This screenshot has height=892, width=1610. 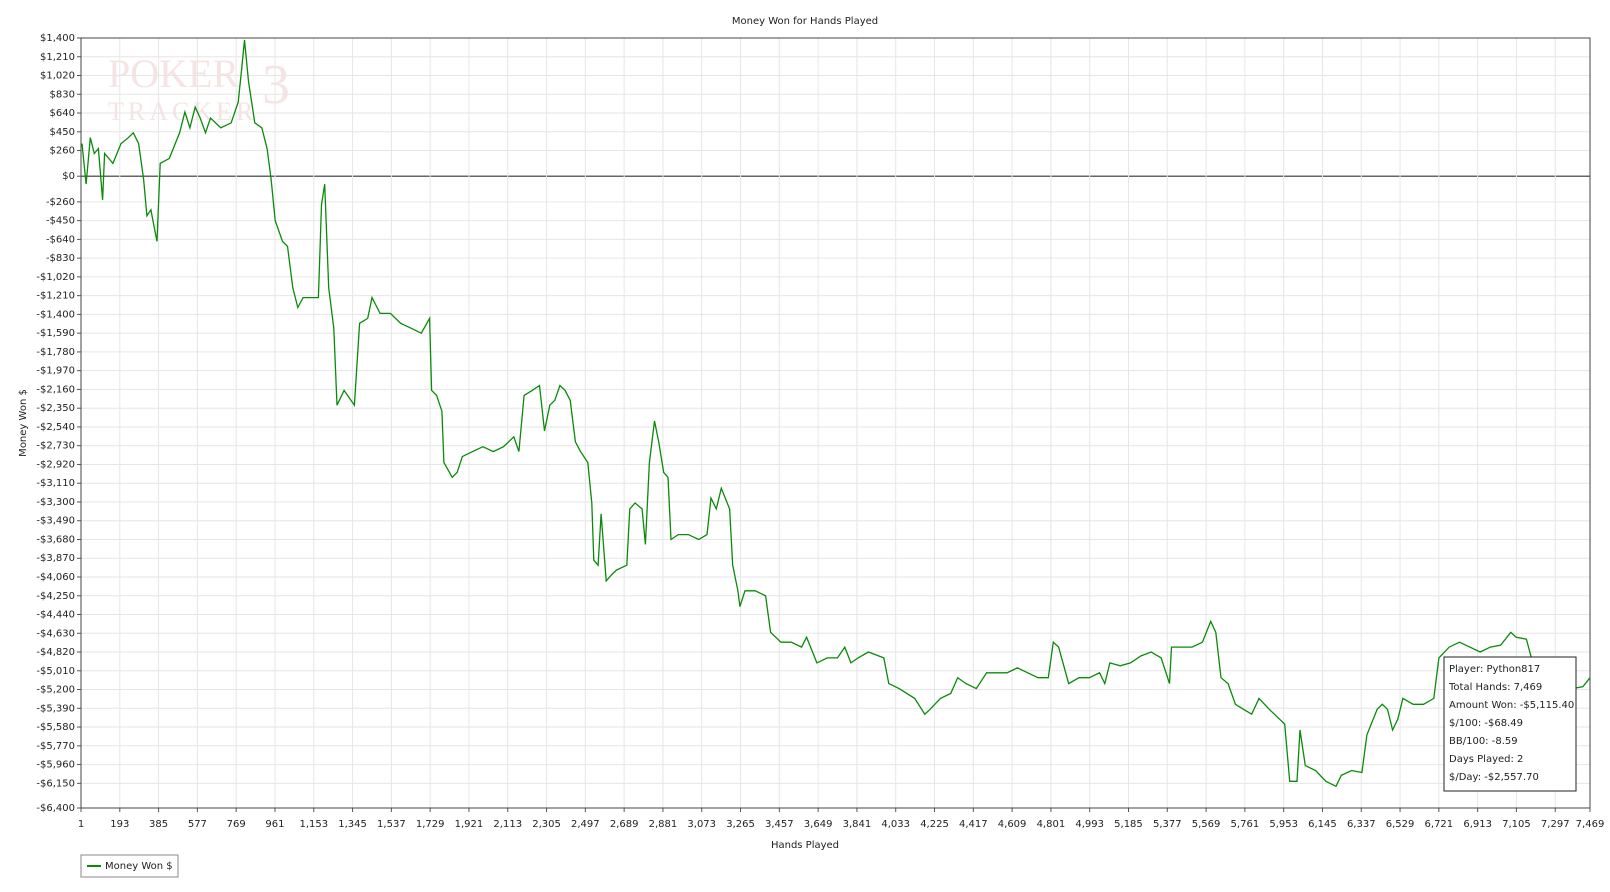 I want to click on x-tick-label: 1,921, so click(x=469, y=824).